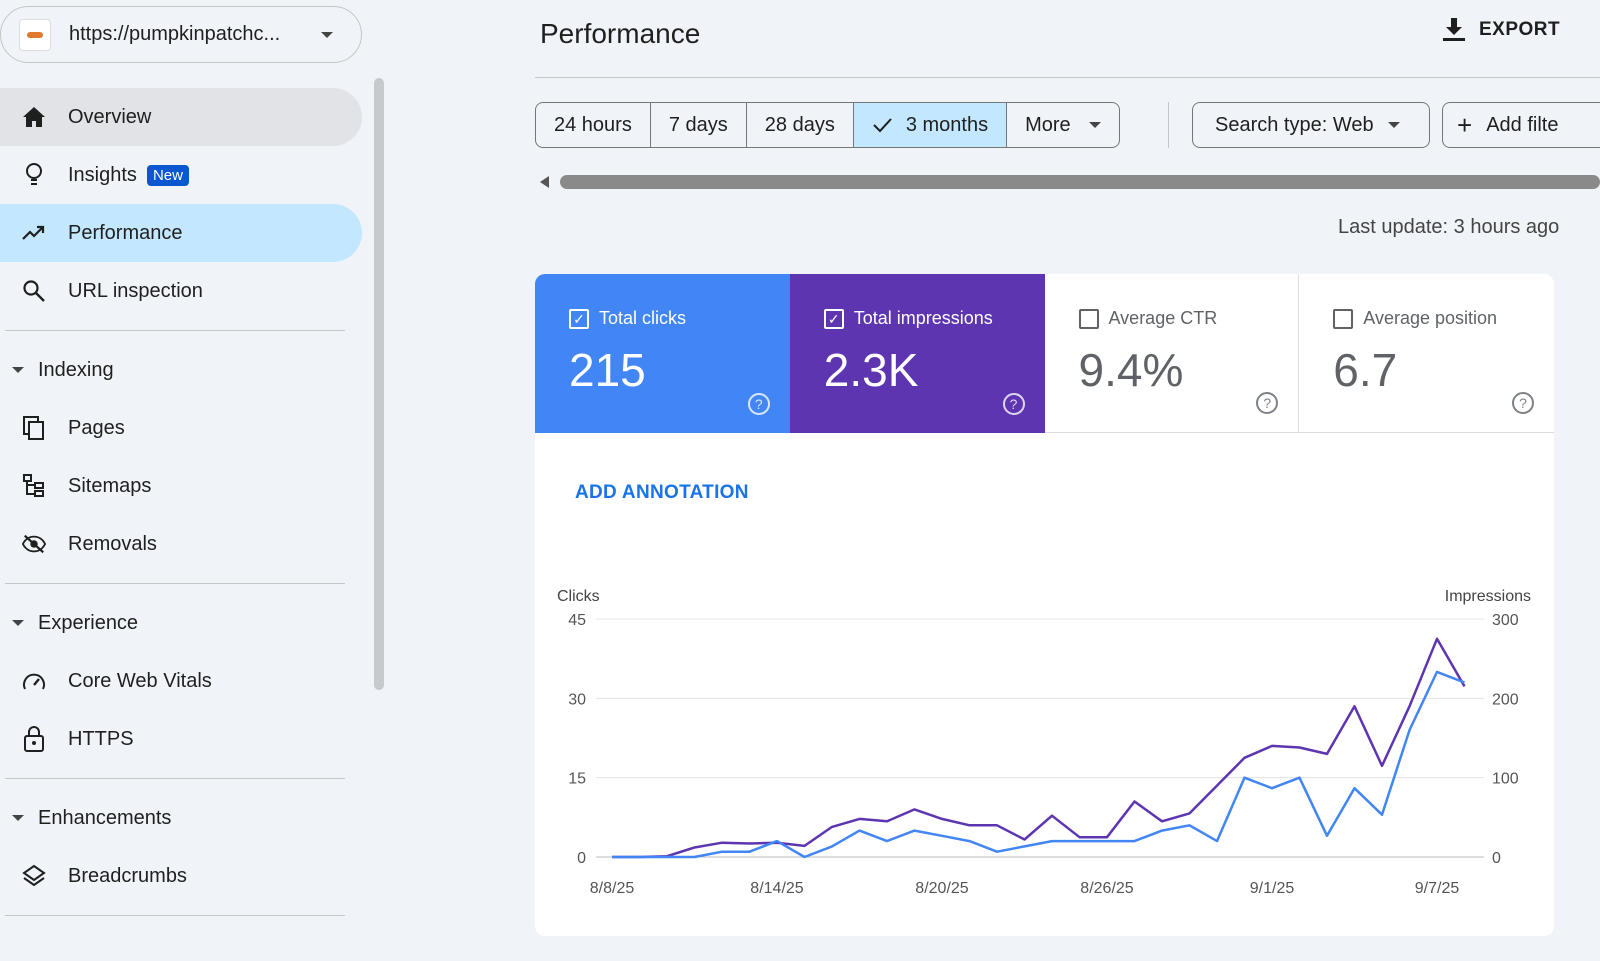 Image resolution: width=1600 pixels, height=961 pixels. What do you see at coordinates (871, 370) in the screenshot?
I see `metric-value: 2.3K` at bounding box center [871, 370].